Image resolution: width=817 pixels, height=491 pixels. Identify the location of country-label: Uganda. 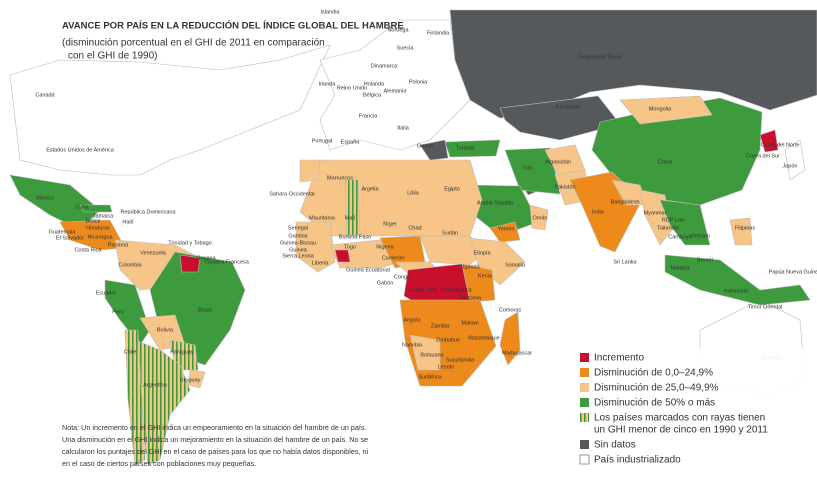
(470, 267).